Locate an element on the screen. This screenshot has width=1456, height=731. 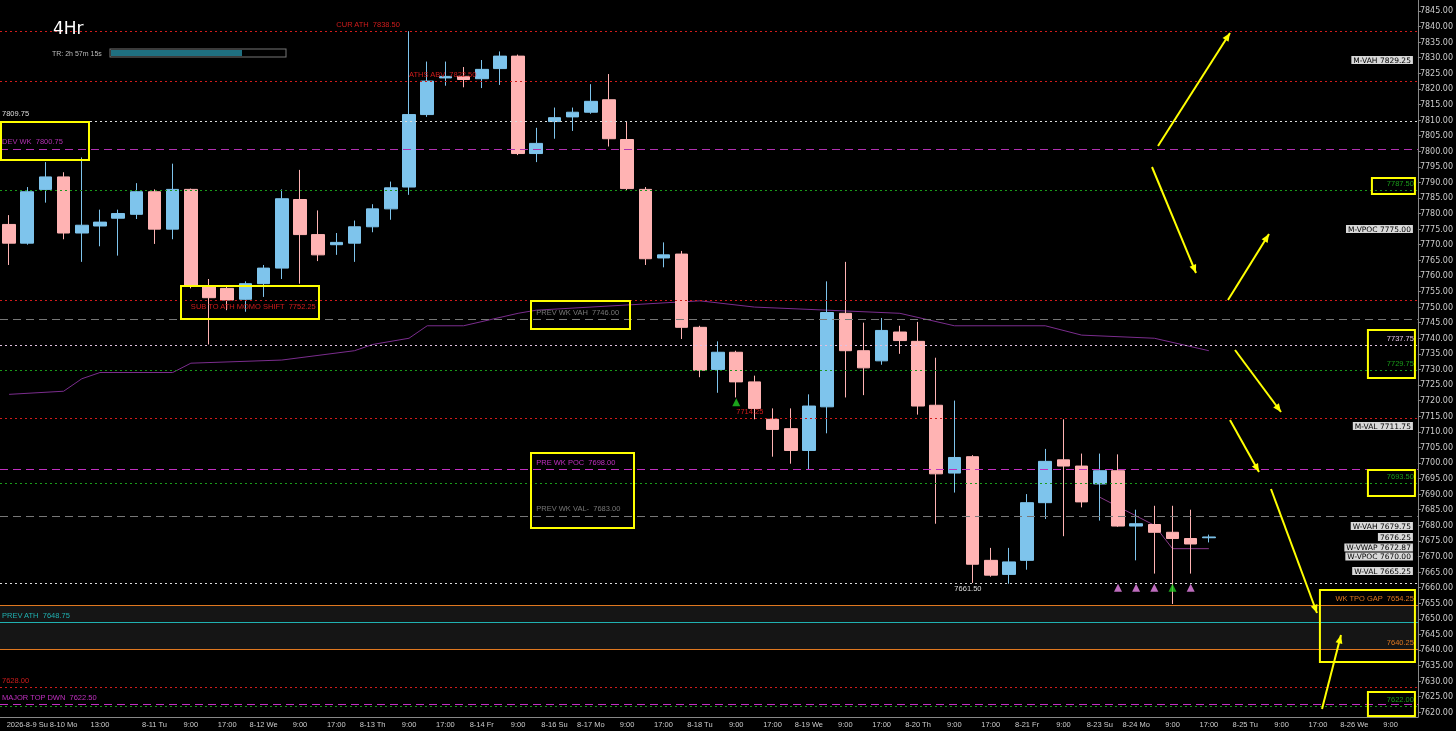
y-tick-label: 7840.00 is located at coordinates (1436, 26).